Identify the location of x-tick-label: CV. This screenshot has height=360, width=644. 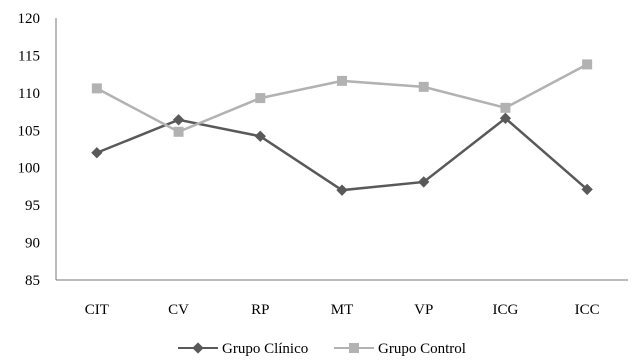
(178, 310).